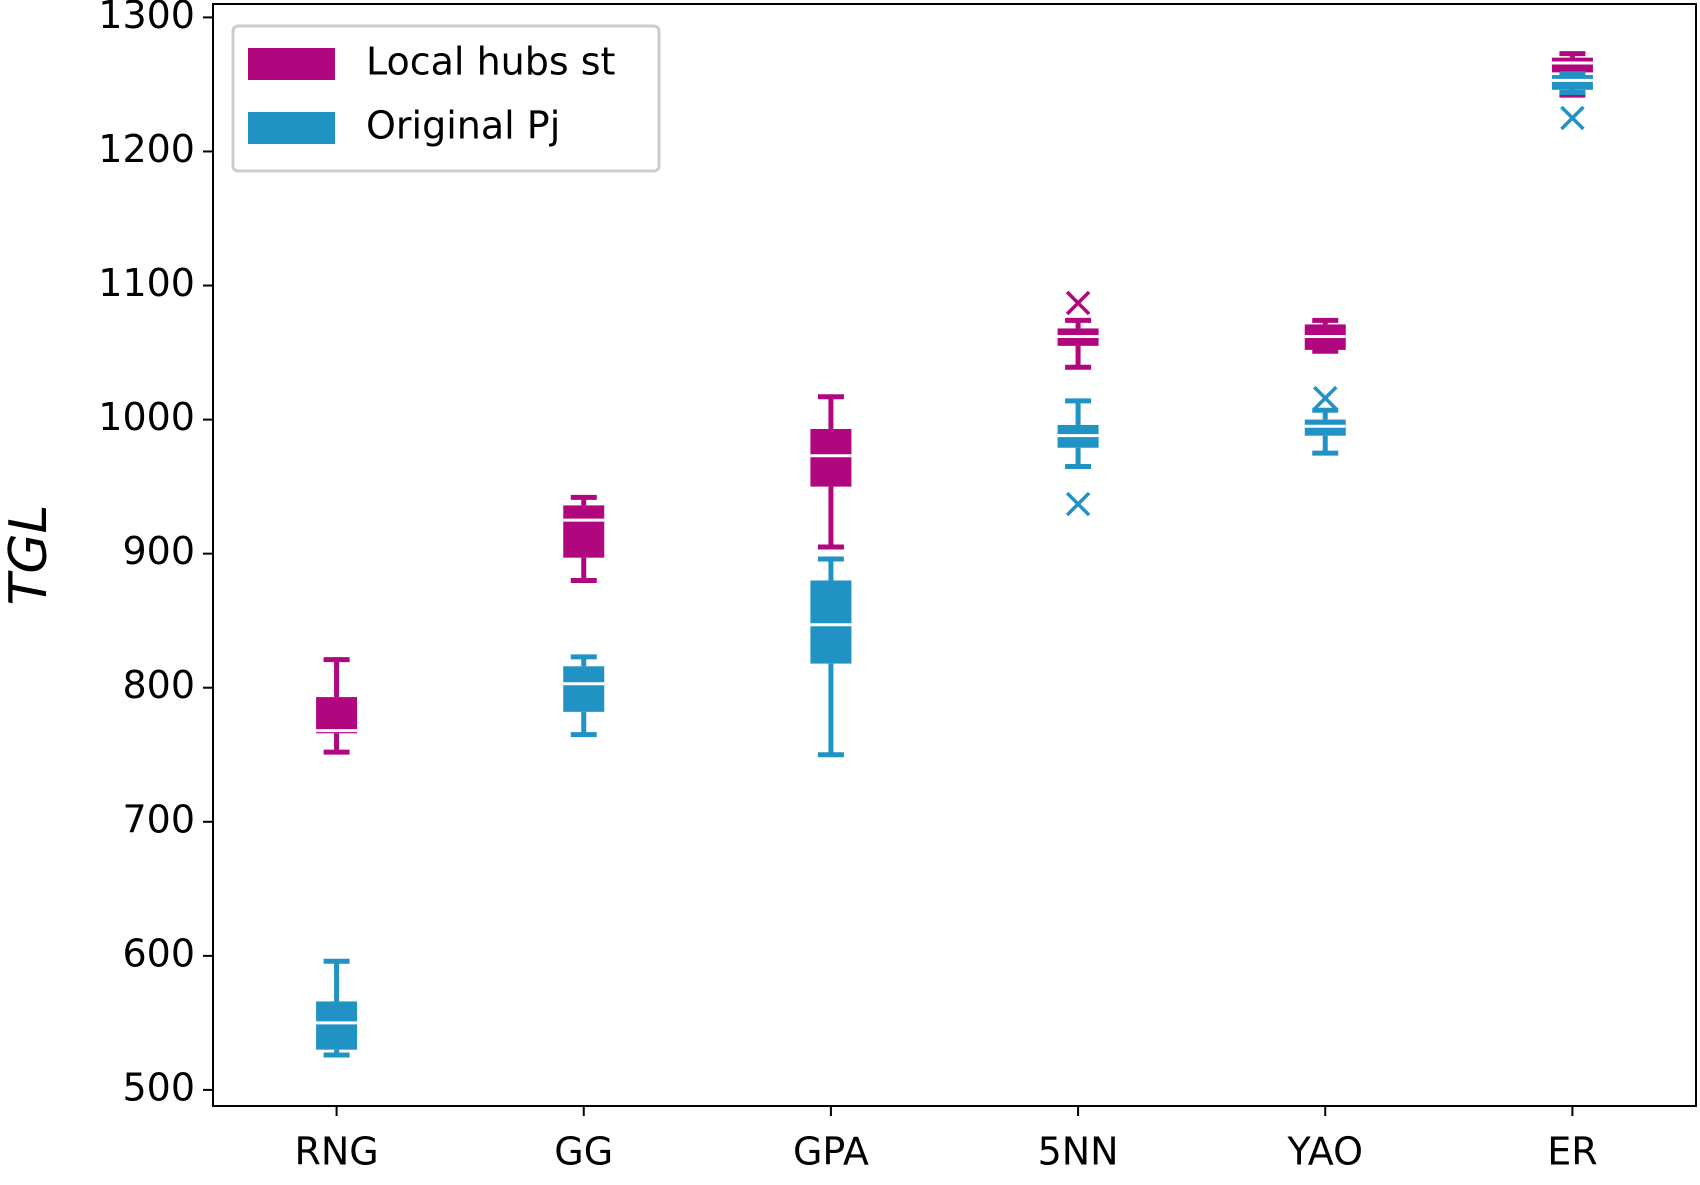 Image resolution: width=1700 pixels, height=1185 pixels. Describe the element at coordinates (158, 953) in the screenshot. I see `y-tick-label: 600` at that location.